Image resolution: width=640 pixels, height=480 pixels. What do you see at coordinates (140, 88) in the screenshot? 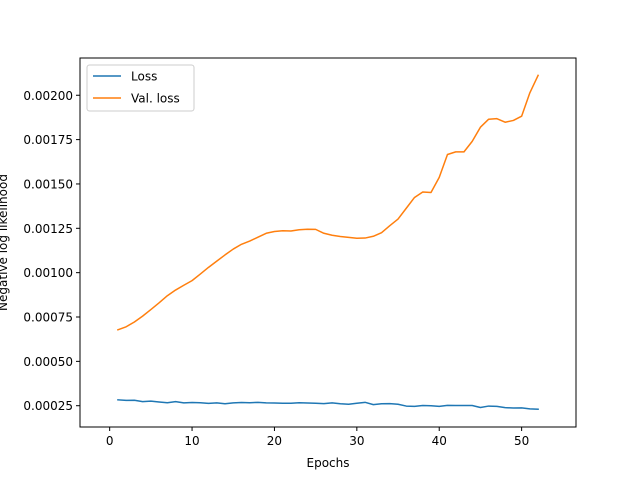
I see `legend: Loss Val. loss` at bounding box center [140, 88].